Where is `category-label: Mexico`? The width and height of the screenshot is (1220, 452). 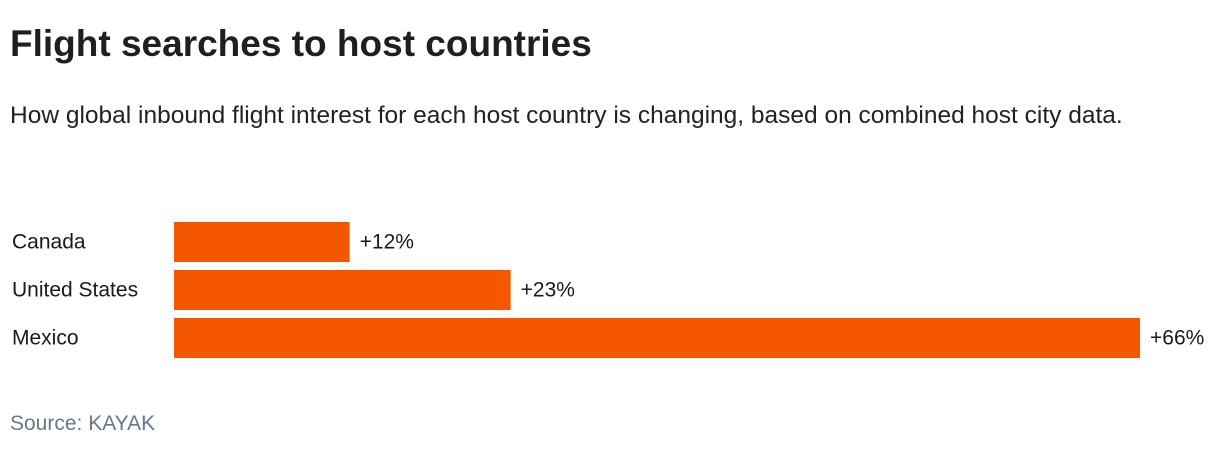 category-label: Mexico is located at coordinates (45, 338).